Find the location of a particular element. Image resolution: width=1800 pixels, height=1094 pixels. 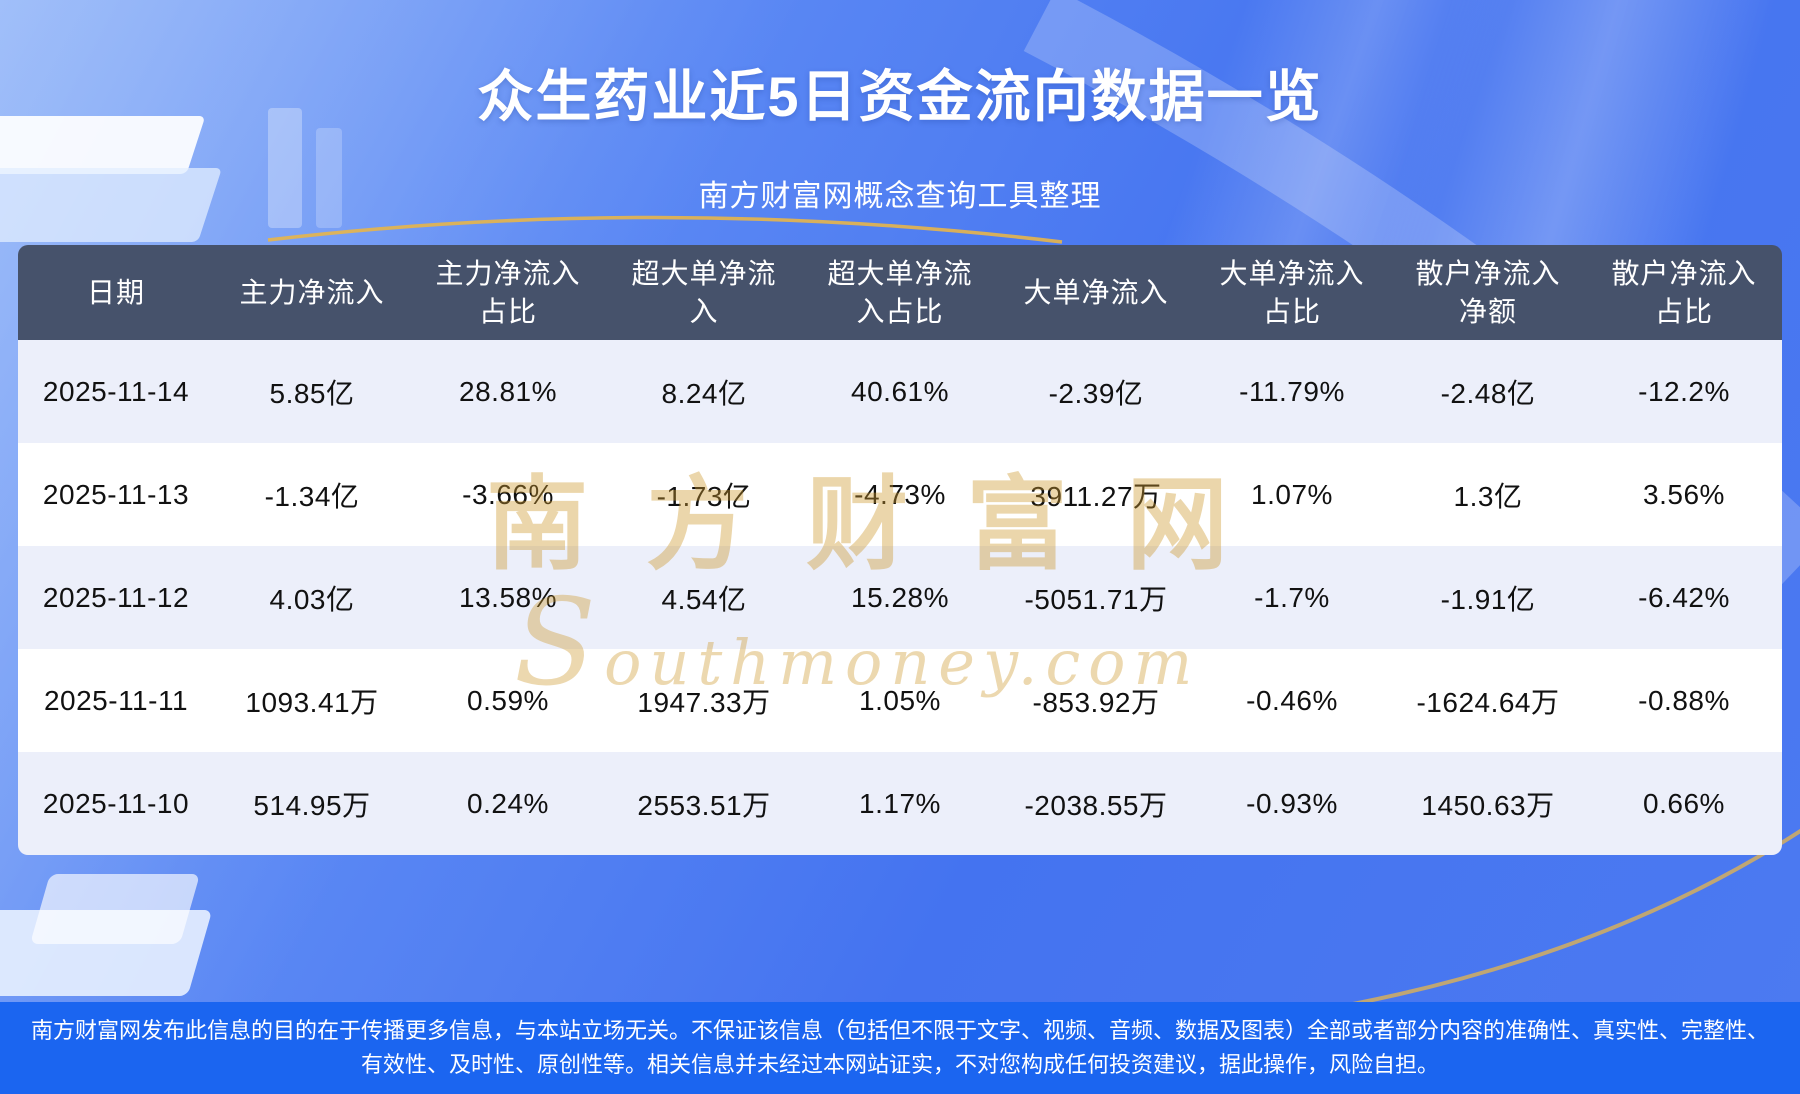

date-cell: 2025-11-11 is located at coordinates (116, 700).